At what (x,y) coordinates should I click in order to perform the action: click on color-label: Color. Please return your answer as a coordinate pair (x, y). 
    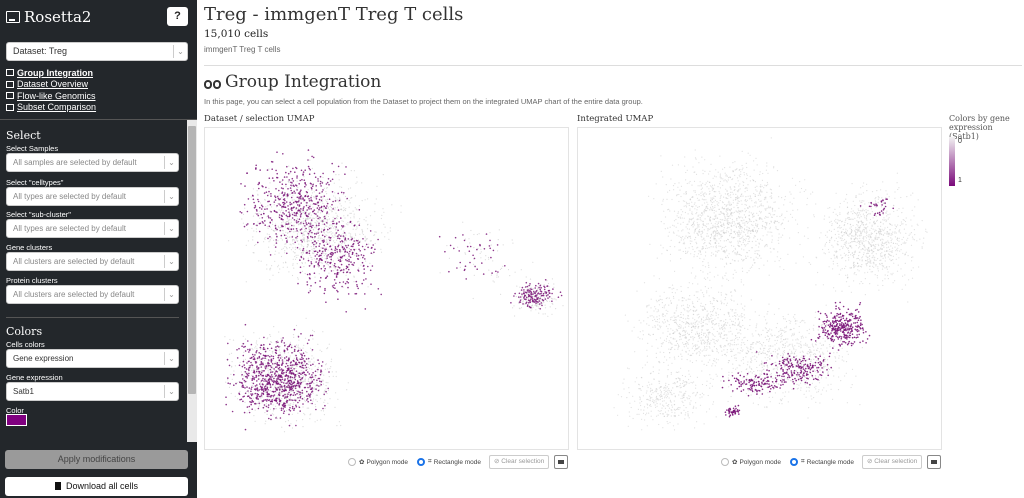
    Looking at the image, I should click on (15, 410).